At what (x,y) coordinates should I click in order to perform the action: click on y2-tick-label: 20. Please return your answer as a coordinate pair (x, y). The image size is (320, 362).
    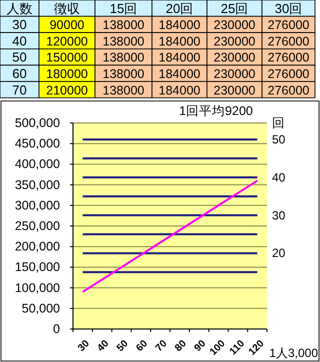
    Looking at the image, I should click on (279, 253).